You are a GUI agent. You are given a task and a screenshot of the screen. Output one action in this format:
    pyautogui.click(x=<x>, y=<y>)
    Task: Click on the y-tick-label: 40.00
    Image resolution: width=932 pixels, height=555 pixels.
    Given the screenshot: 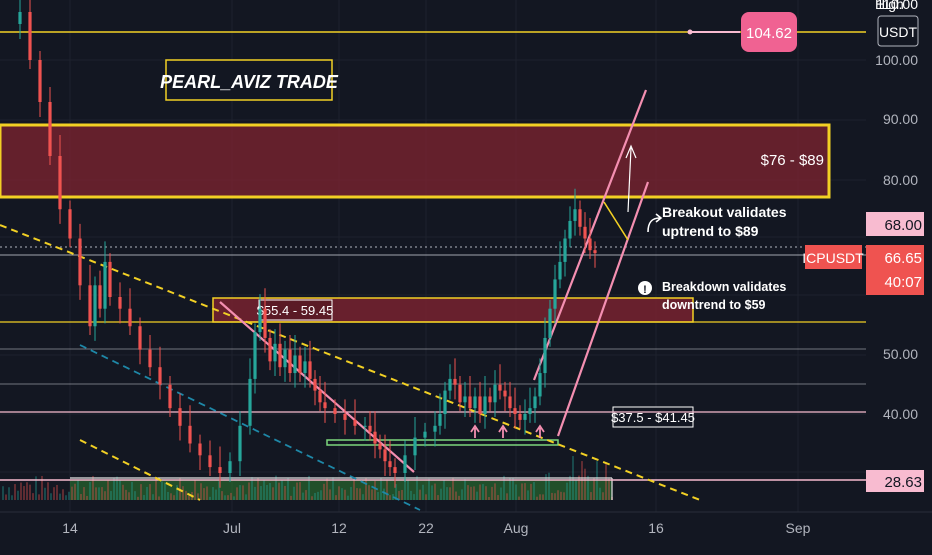 What is the action you would take?
    pyautogui.click(x=900, y=414)
    